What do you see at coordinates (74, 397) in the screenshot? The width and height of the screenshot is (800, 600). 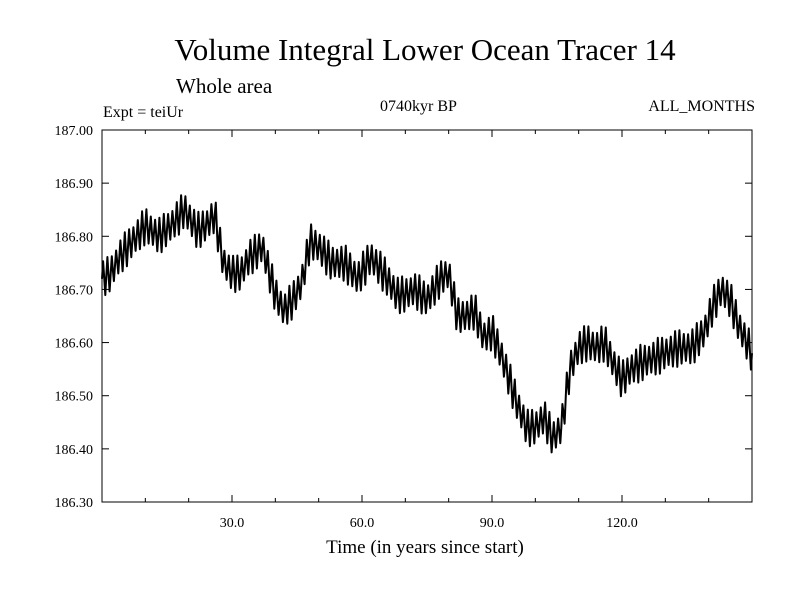 I see `y-tick-label: 186.50` at bounding box center [74, 397].